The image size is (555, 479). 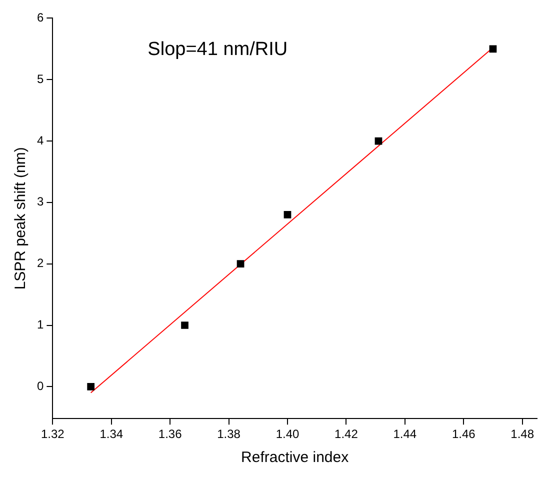 I want to click on annotation: Slop=41 nm/RIU, so click(x=218, y=49).